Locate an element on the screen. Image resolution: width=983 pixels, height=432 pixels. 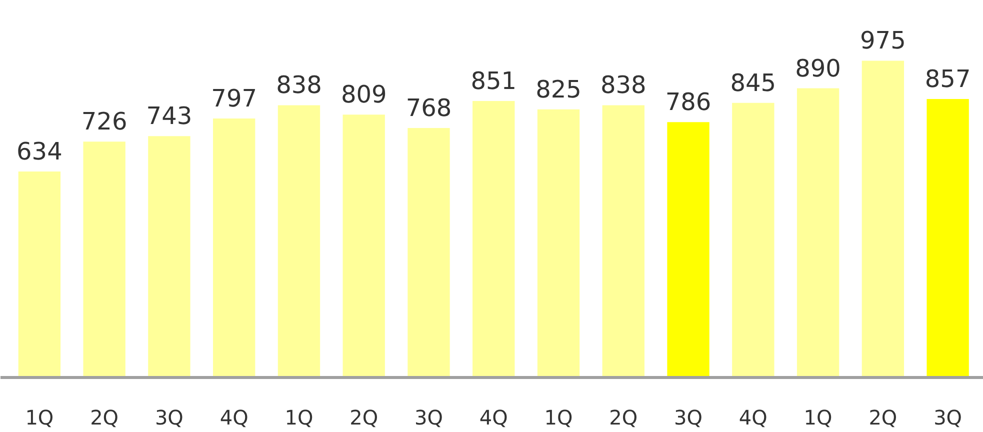
data-label: 726 is located at coordinates (104, 122).